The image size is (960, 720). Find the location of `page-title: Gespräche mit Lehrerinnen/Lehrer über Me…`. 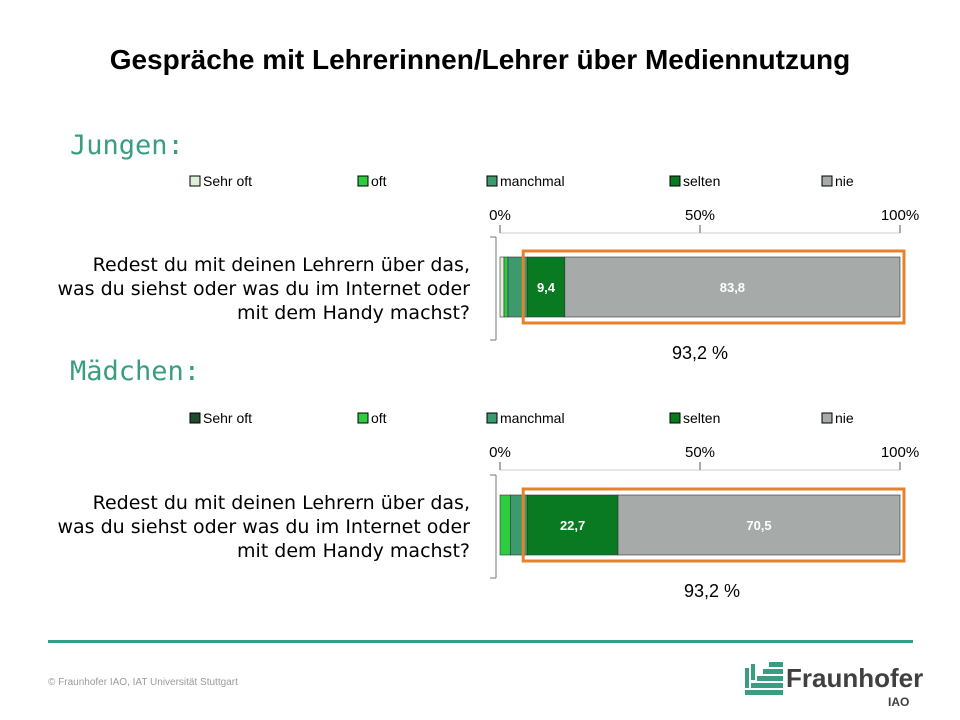

page-title: Gespräche mit Lehrerinnen/Lehrer über Me… is located at coordinates (480, 59).